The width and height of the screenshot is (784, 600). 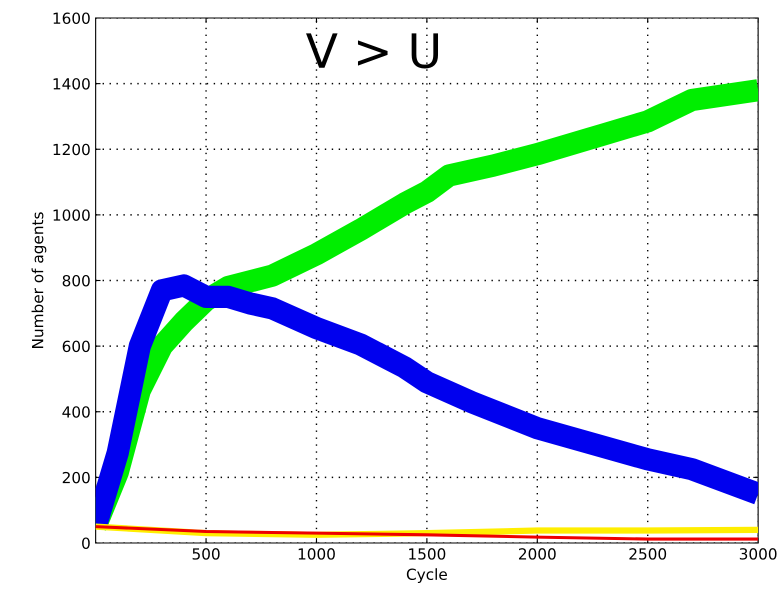 What do you see at coordinates (316, 554) in the screenshot?
I see `x-tick-label: 1000` at bounding box center [316, 554].